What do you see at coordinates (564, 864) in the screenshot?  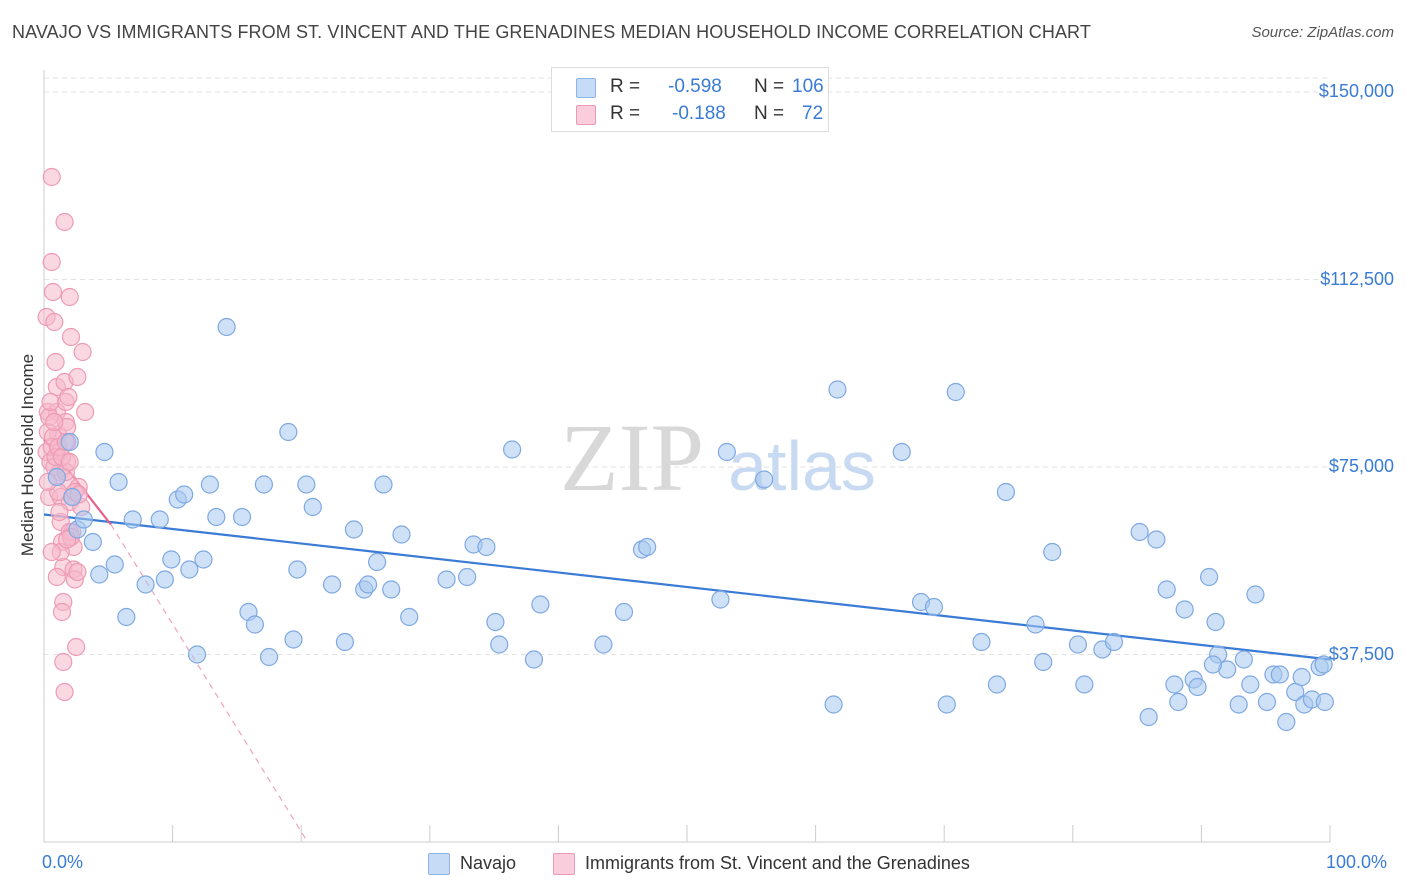 I see `bottom-legend-swatch-immigrants` at bounding box center [564, 864].